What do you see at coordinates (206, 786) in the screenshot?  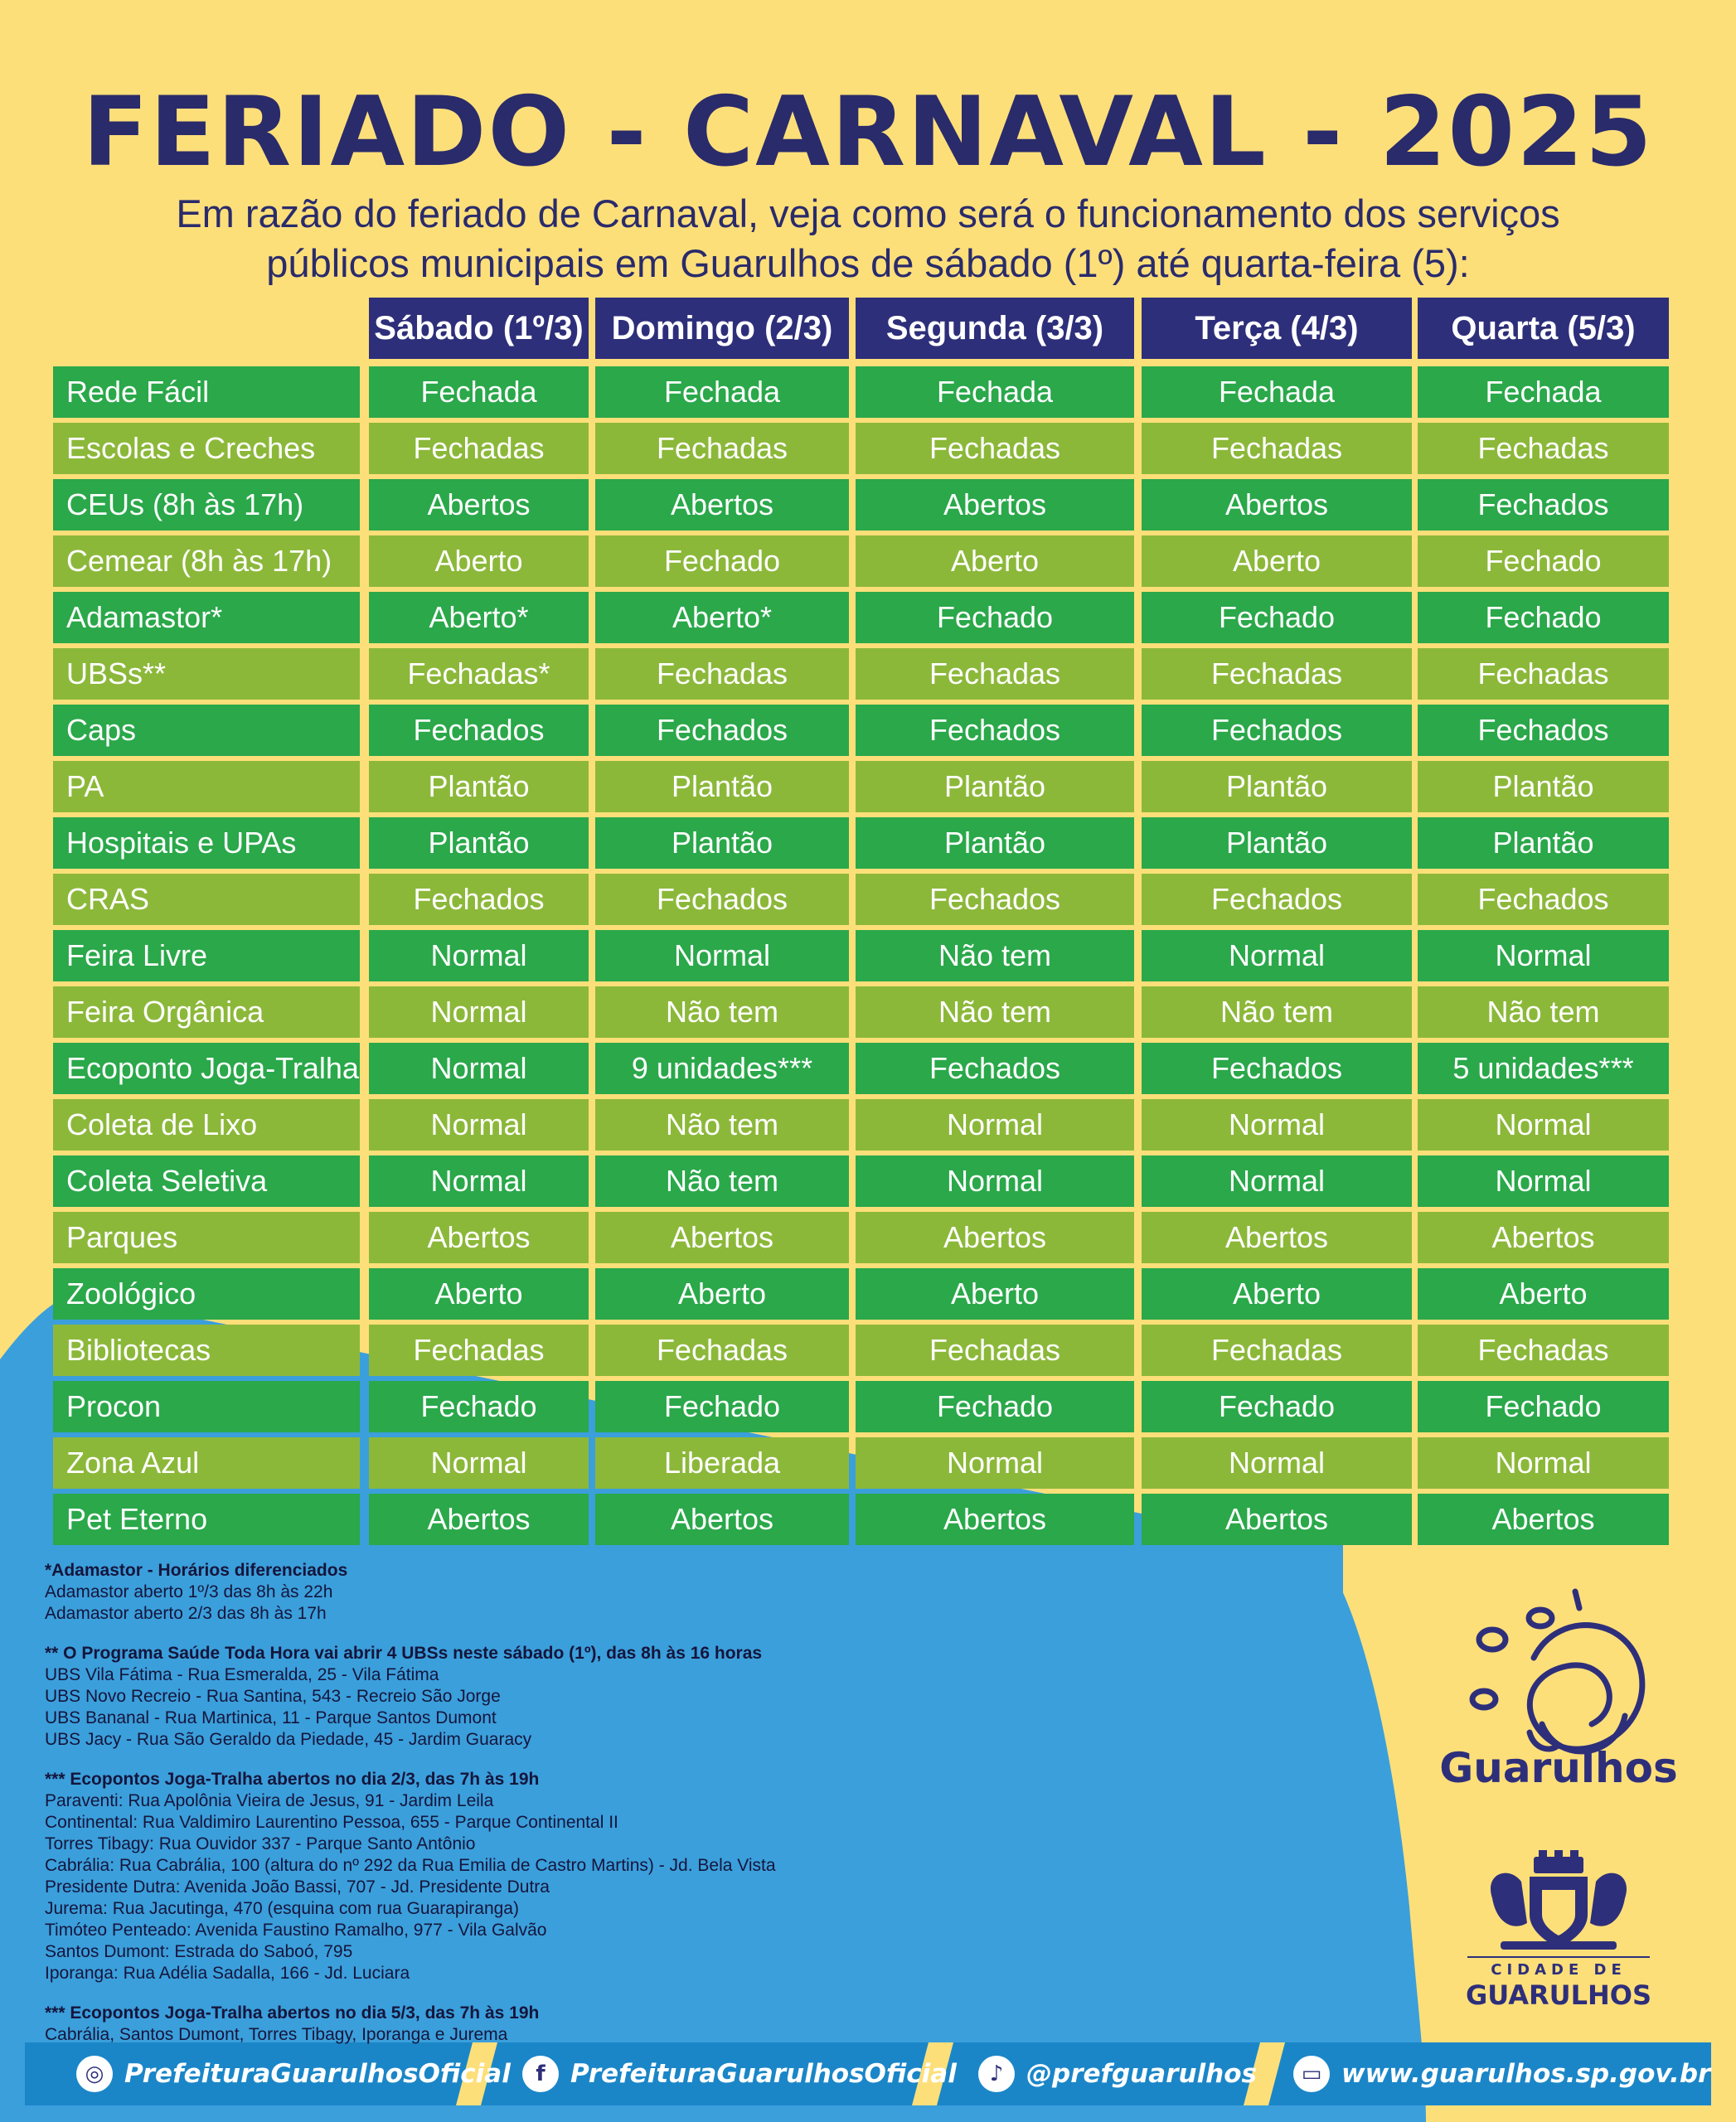 I see `row-label: PA` at bounding box center [206, 786].